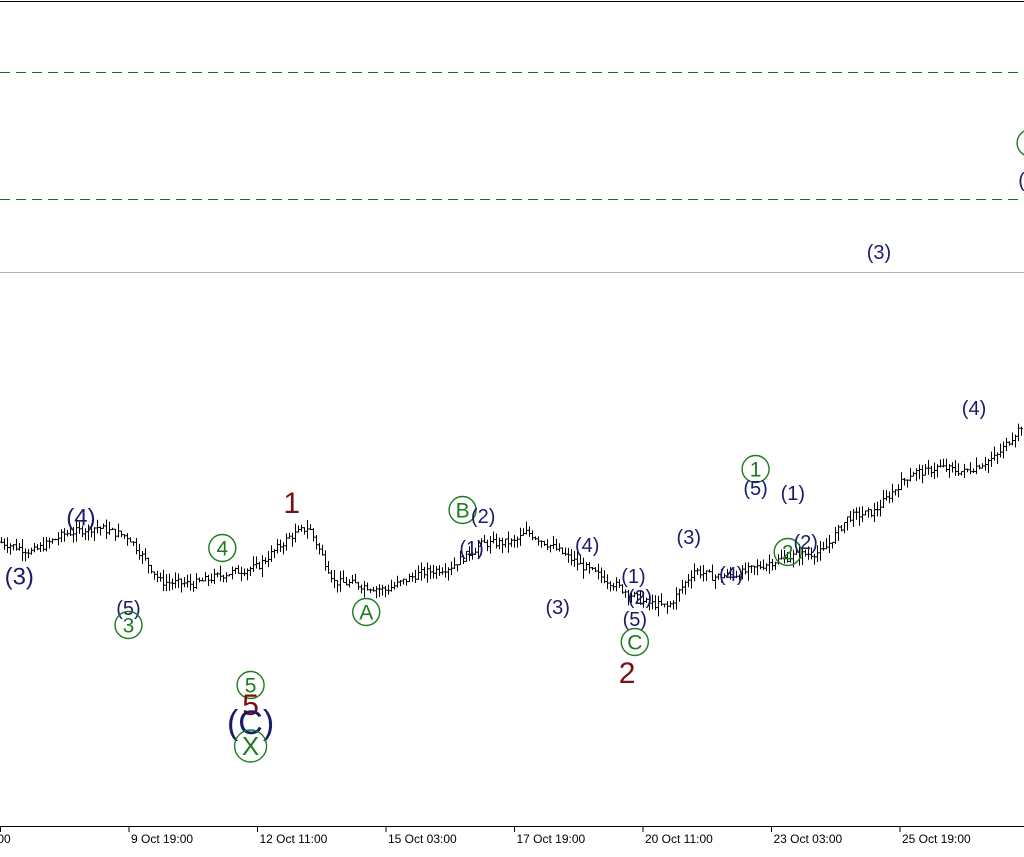  What do you see at coordinates (587, 546) in the screenshot?
I see `wave-label-text: (4)` at bounding box center [587, 546].